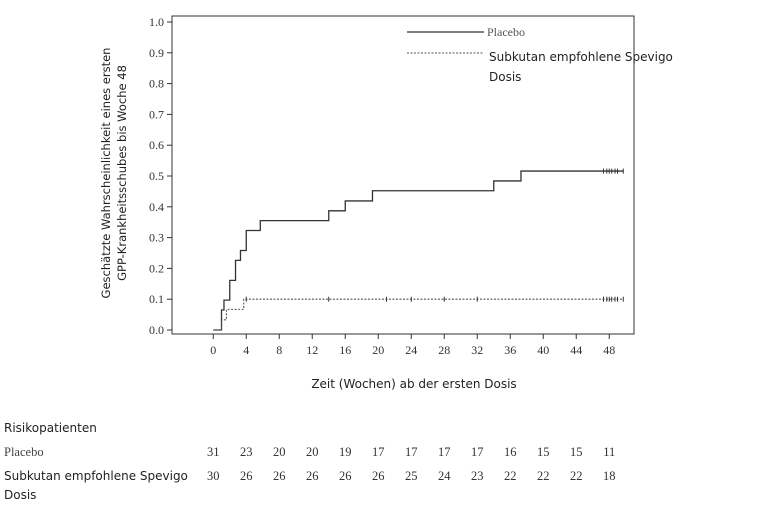 This screenshot has height=508, width=758. Describe the element at coordinates (411, 350) in the screenshot. I see `x-tick-label: 24` at that location.